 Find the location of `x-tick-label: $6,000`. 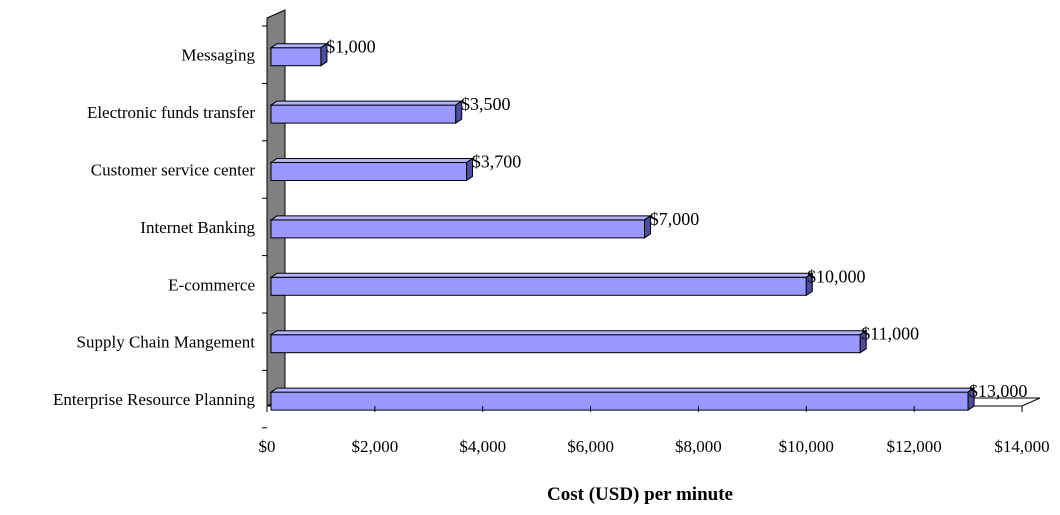

x-tick-label: $6,000 is located at coordinates (590, 446).